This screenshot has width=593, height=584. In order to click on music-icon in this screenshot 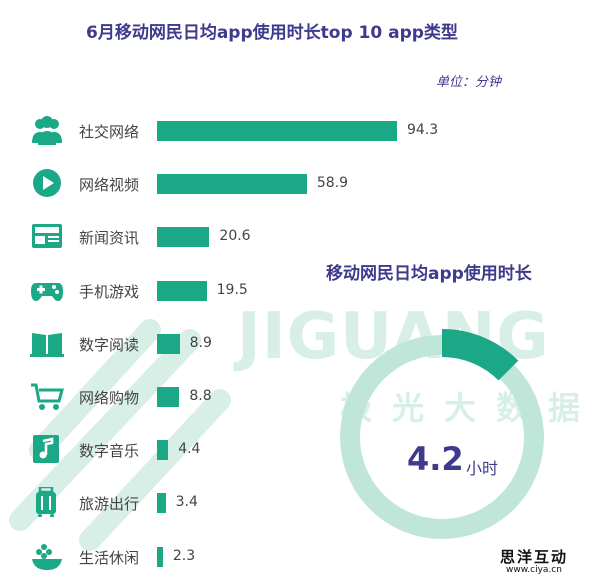, I will do `click(46, 449)`.